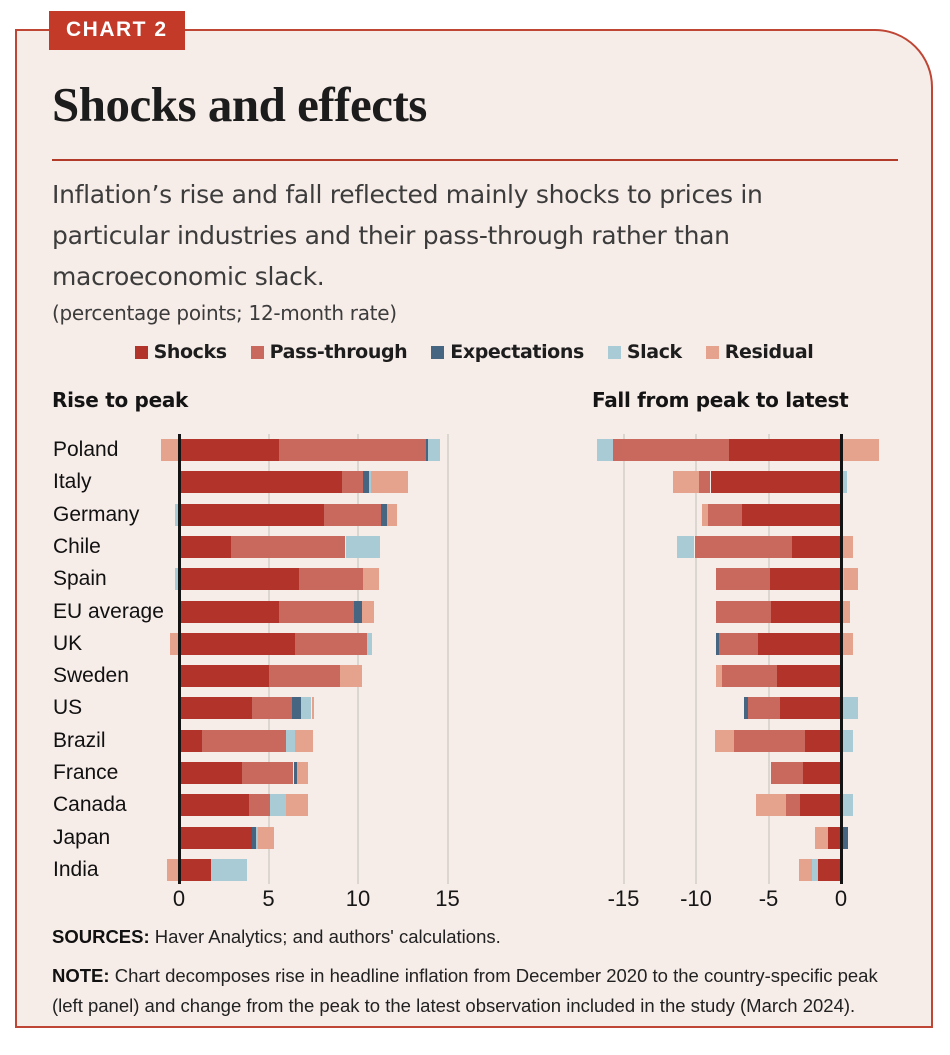  Describe the element at coordinates (91, 676) in the screenshot. I see `row-label-sweden: Sweden` at that location.